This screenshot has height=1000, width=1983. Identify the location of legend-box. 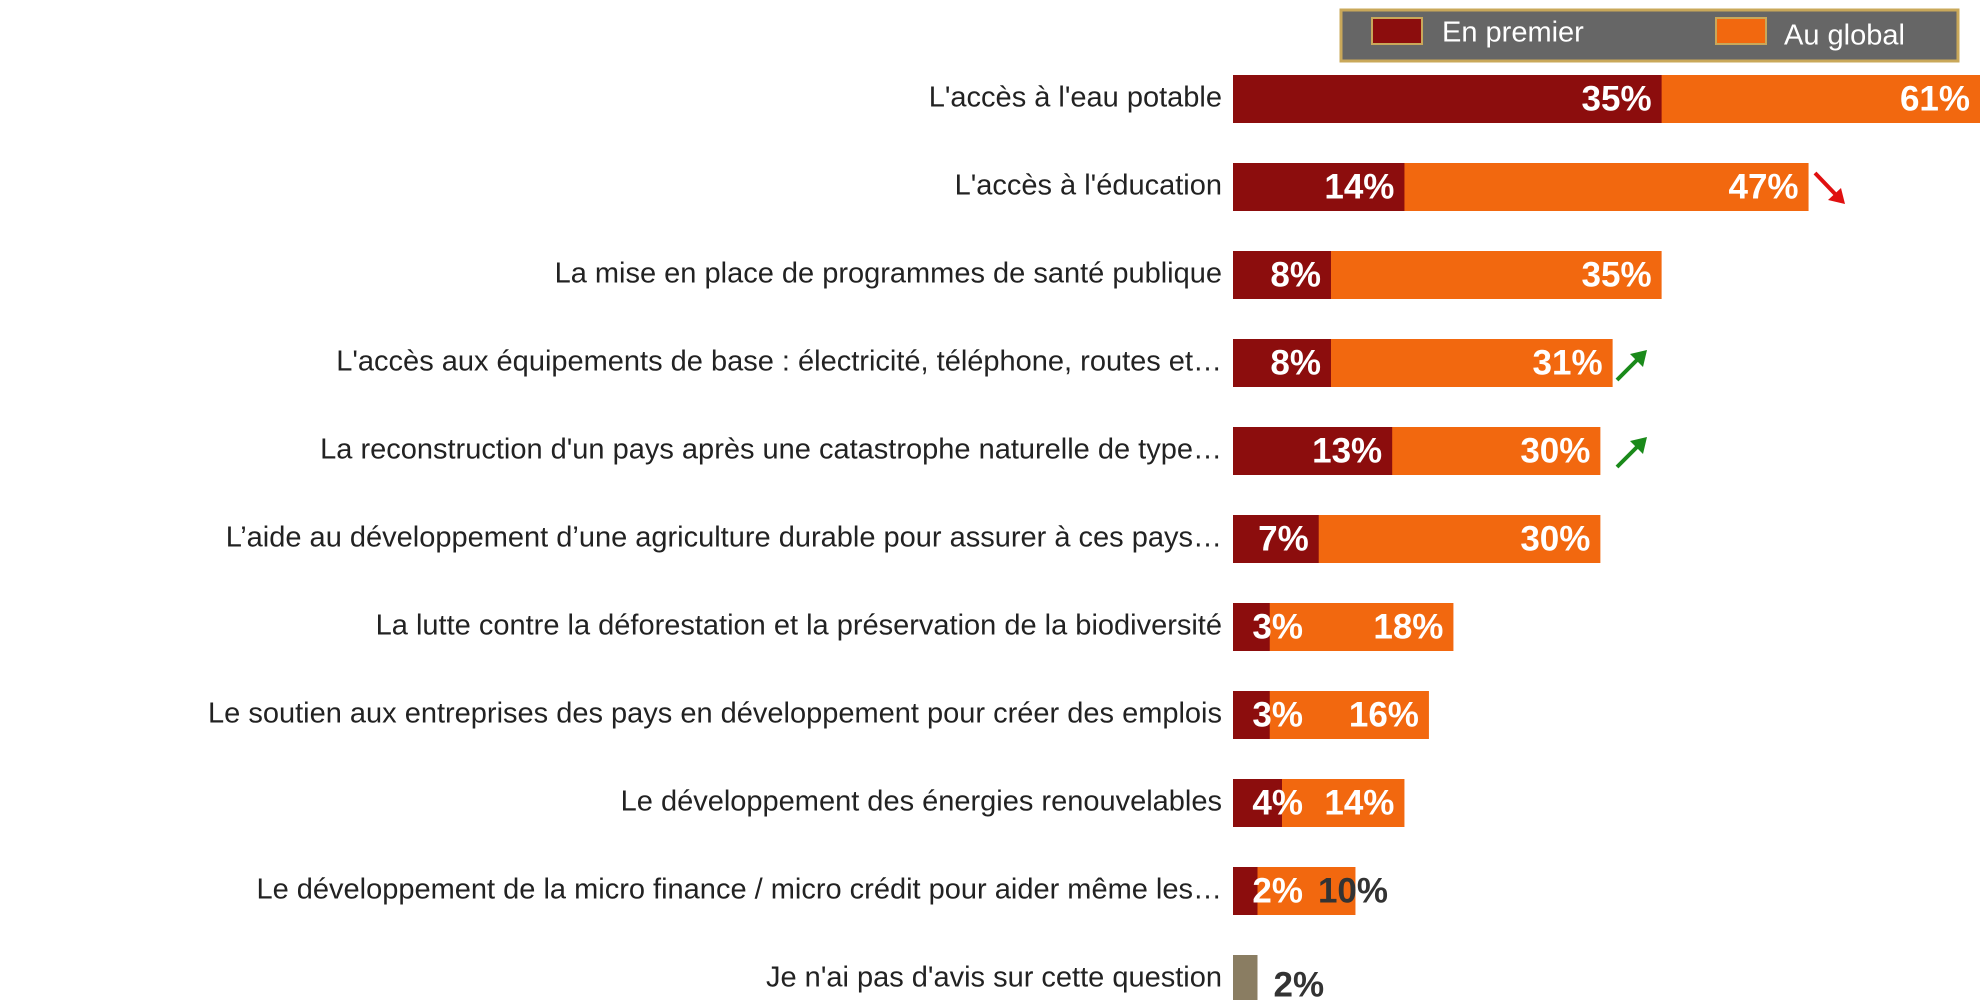
(1649, 35).